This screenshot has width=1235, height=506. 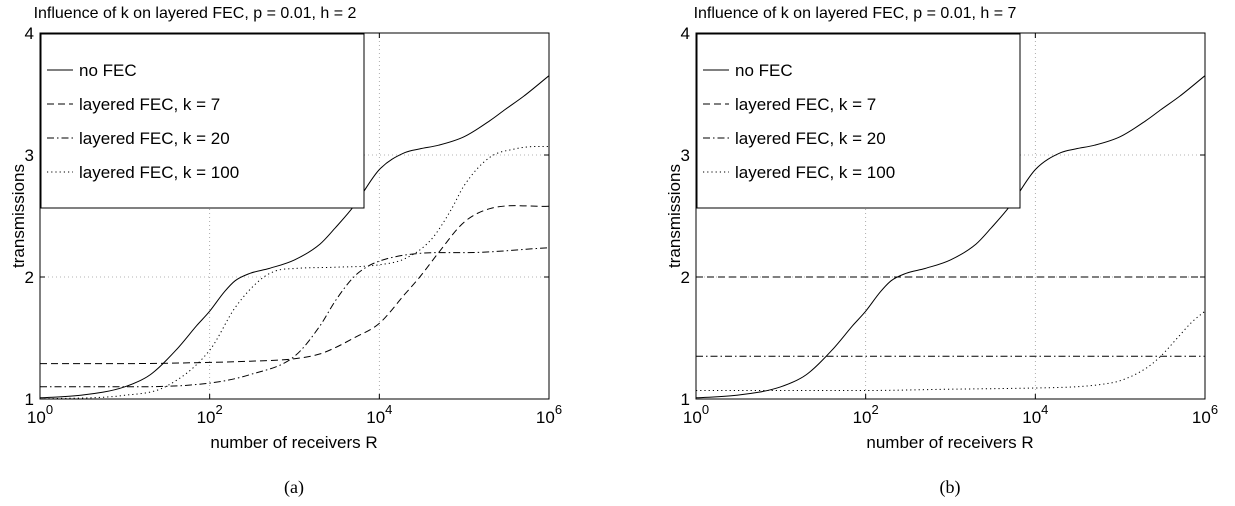 I want to click on panel-caption: (b), so click(x=950, y=487).